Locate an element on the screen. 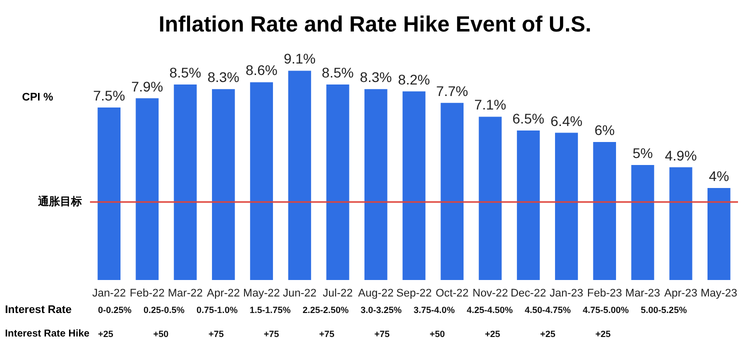 Image resolution: width=750 pixels, height=360 pixels. x-tick-label: Oct-22 is located at coordinates (452, 294).